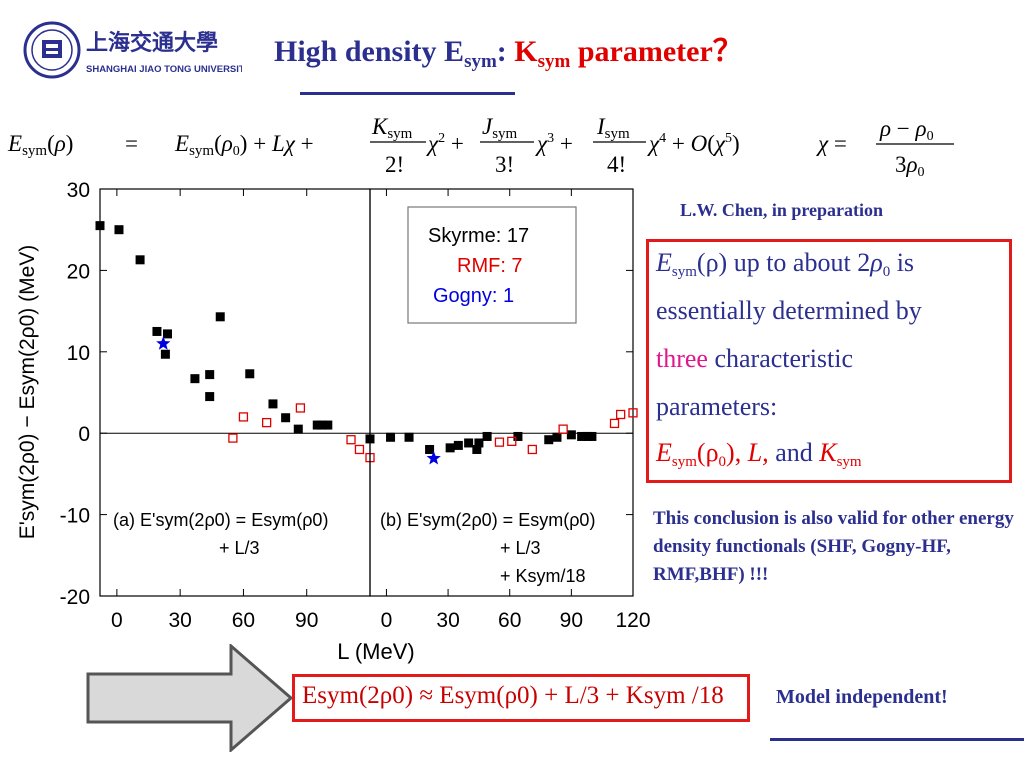 The image size is (1024, 768). What do you see at coordinates (478, 236) in the screenshot?
I see `legend-entry: Skyrme: 17` at bounding box center [478, 236].